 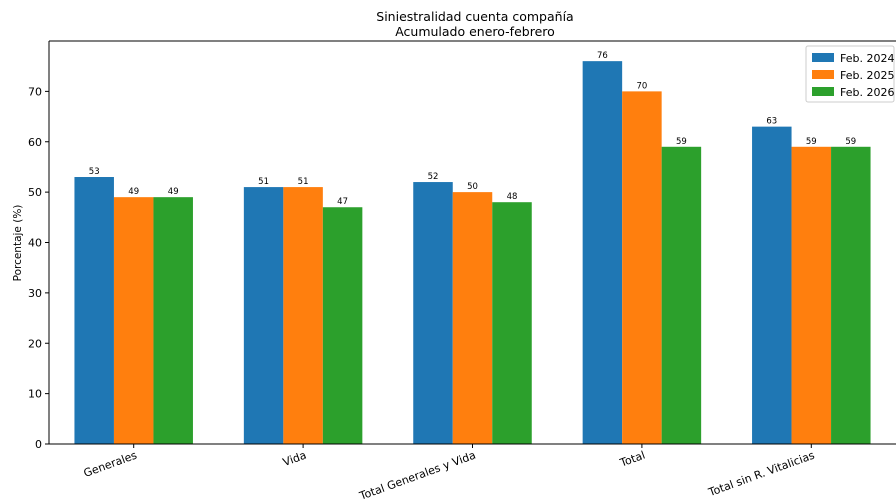 I want to click on chart-subtitle: Acumulado enero-febrero, so click(x=475, y=31).